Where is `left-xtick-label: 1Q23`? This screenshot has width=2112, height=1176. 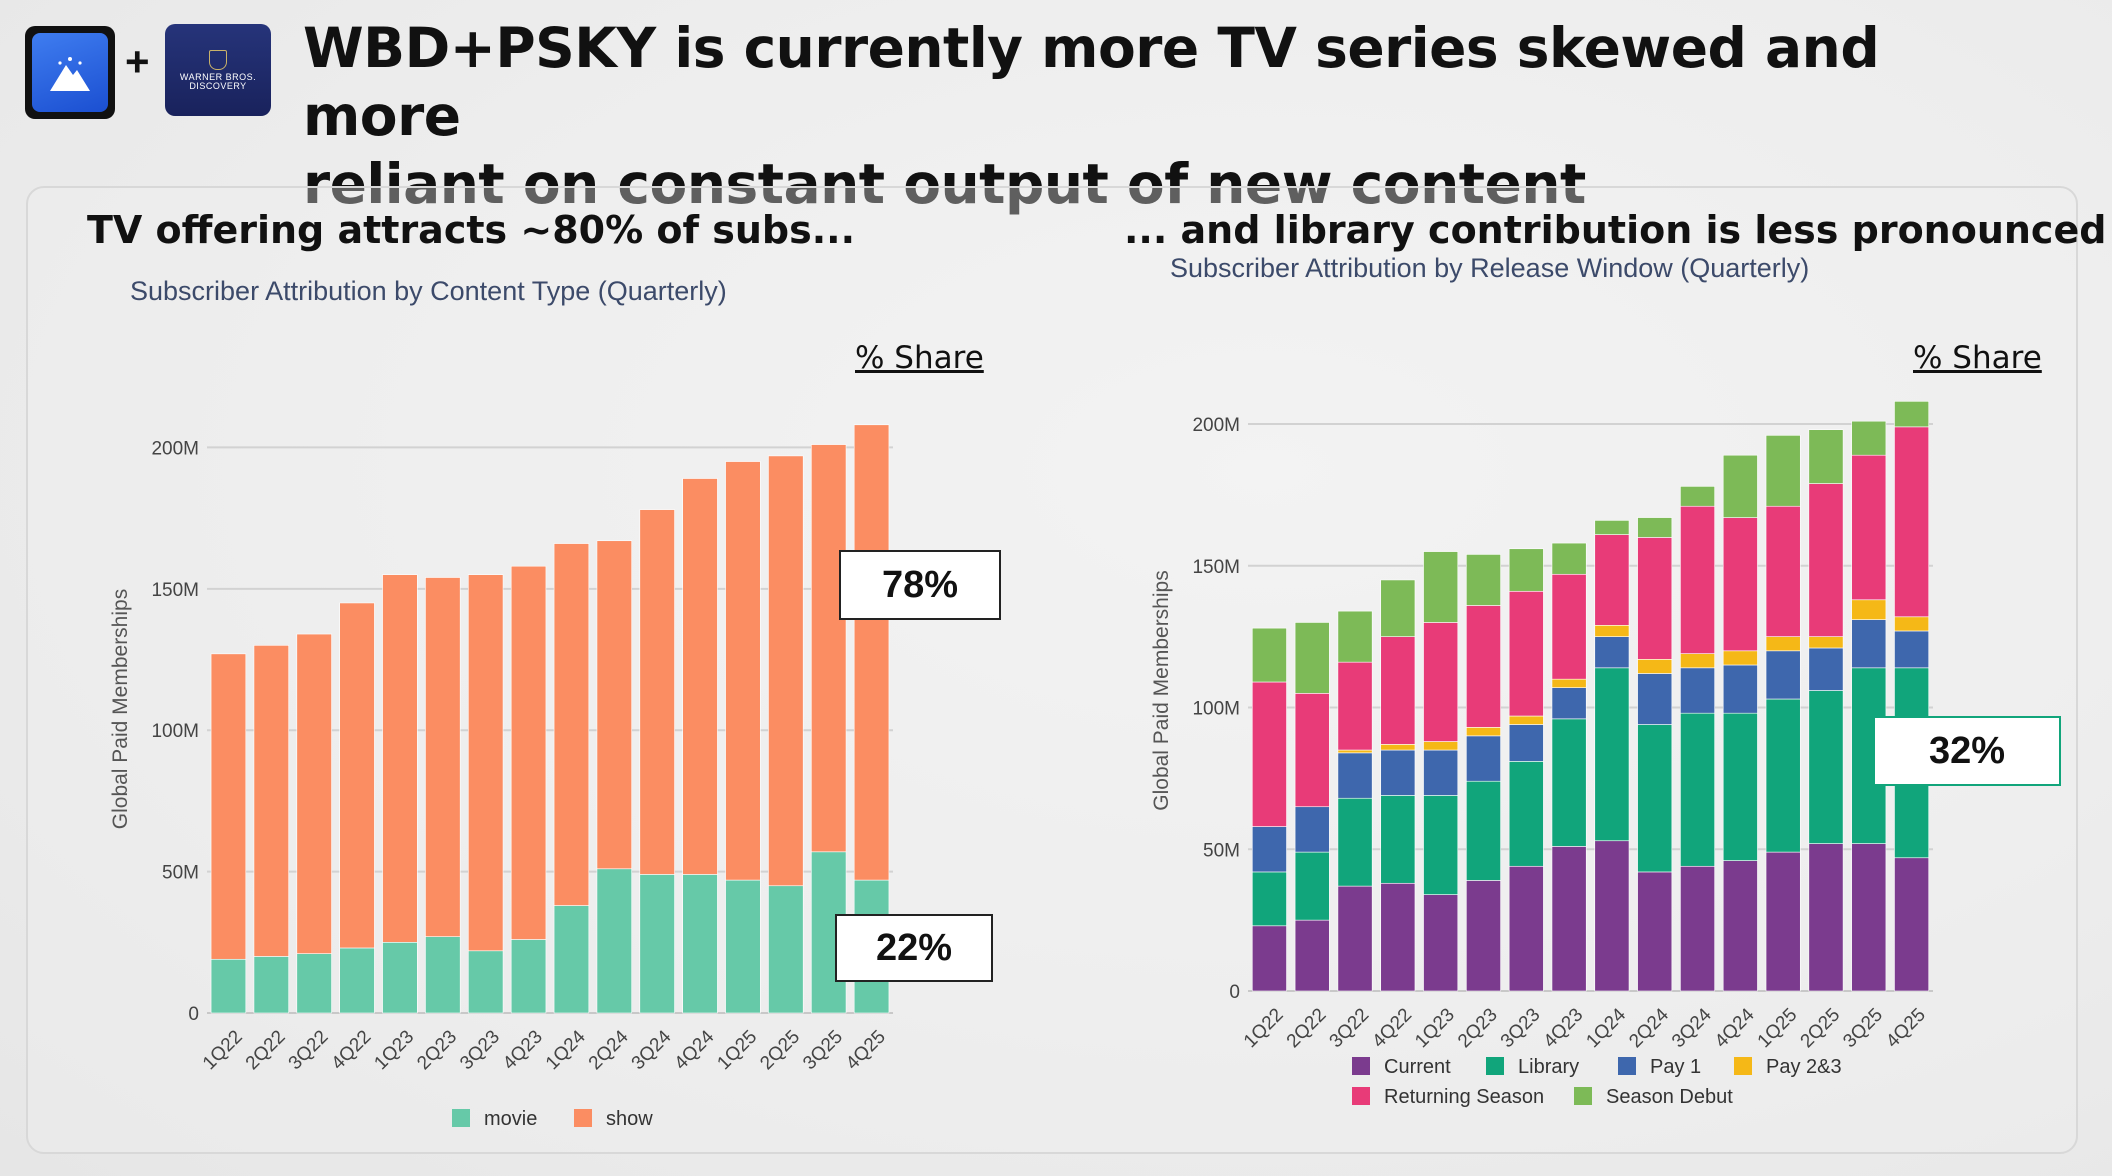 left-xtick-label: 1Q23 is located at coordinates (395, 1050).